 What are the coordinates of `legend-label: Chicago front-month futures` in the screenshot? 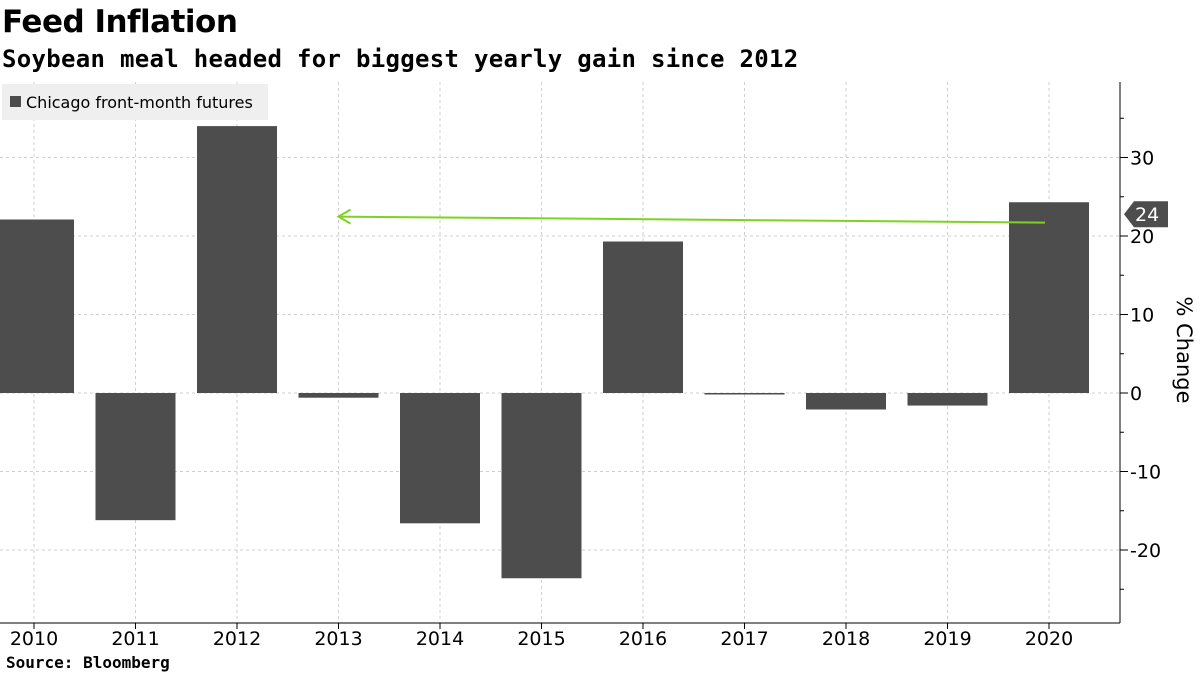 It's located at (139, 102).